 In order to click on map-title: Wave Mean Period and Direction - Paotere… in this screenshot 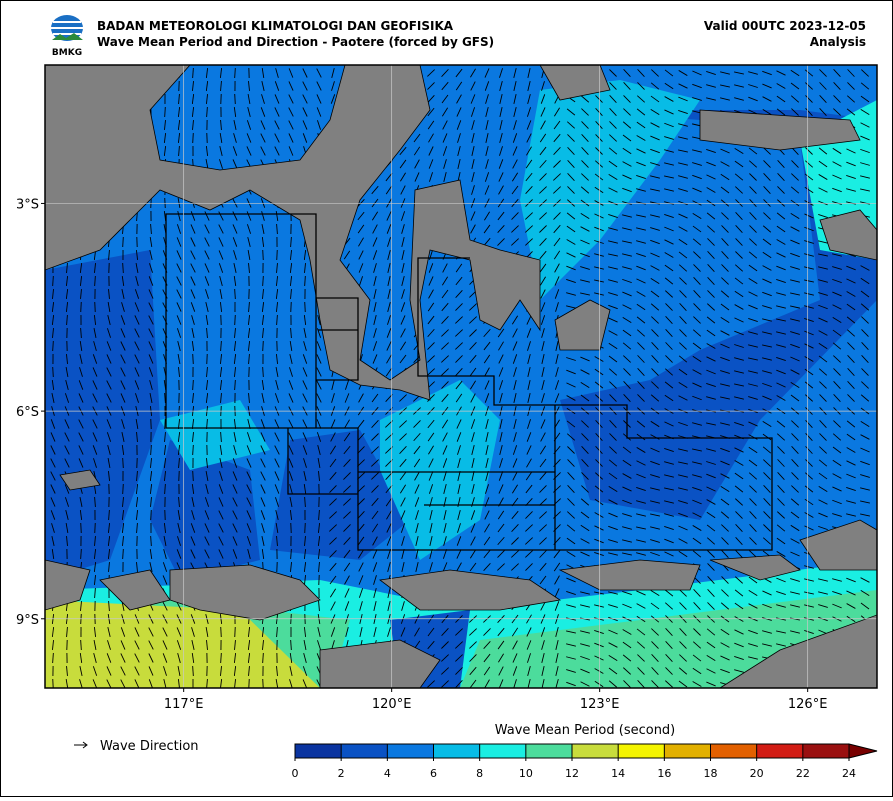, I will do `click(295, 42)`.